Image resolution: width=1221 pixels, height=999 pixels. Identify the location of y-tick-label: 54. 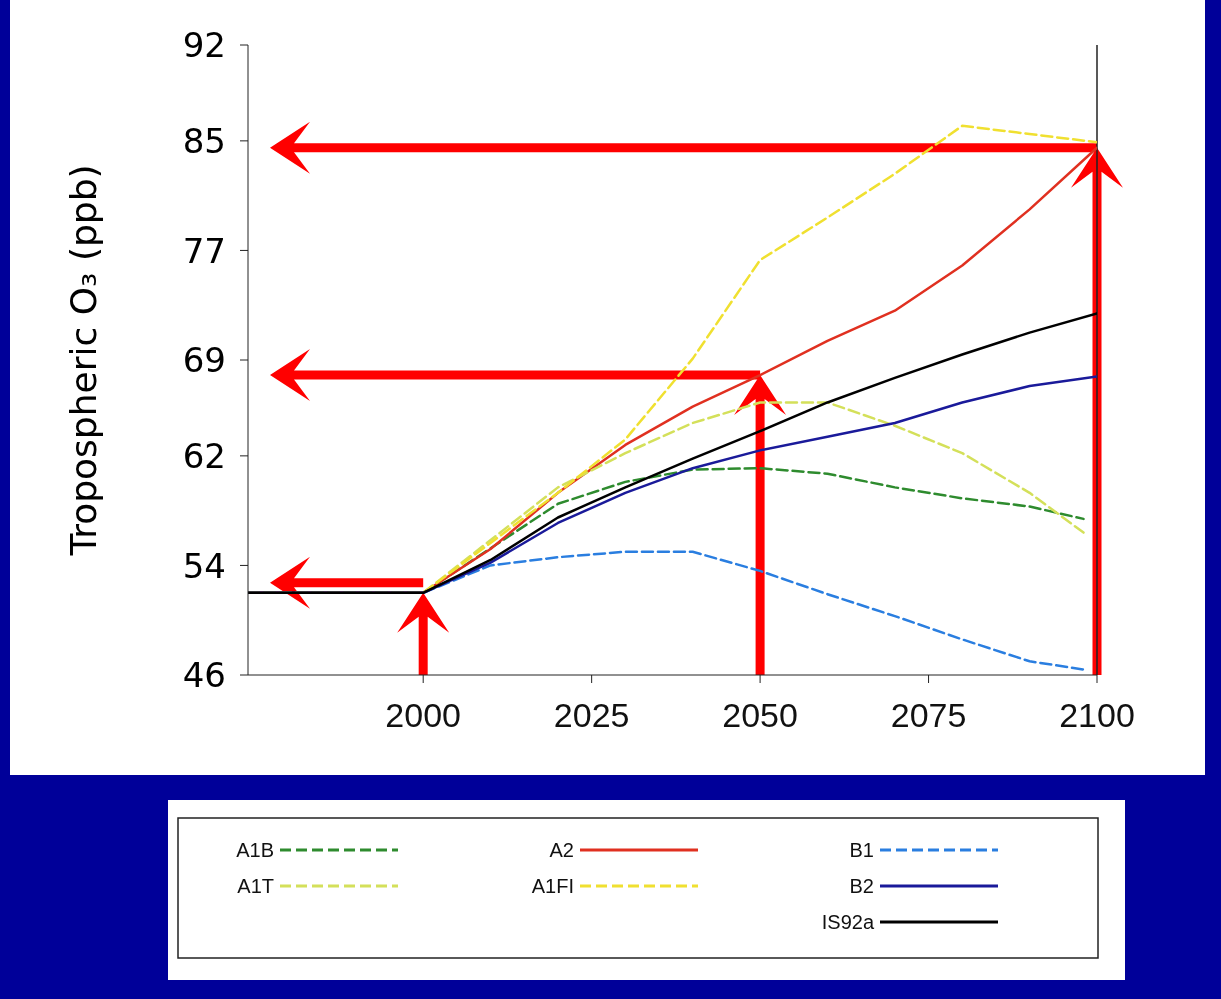
(204, 565).